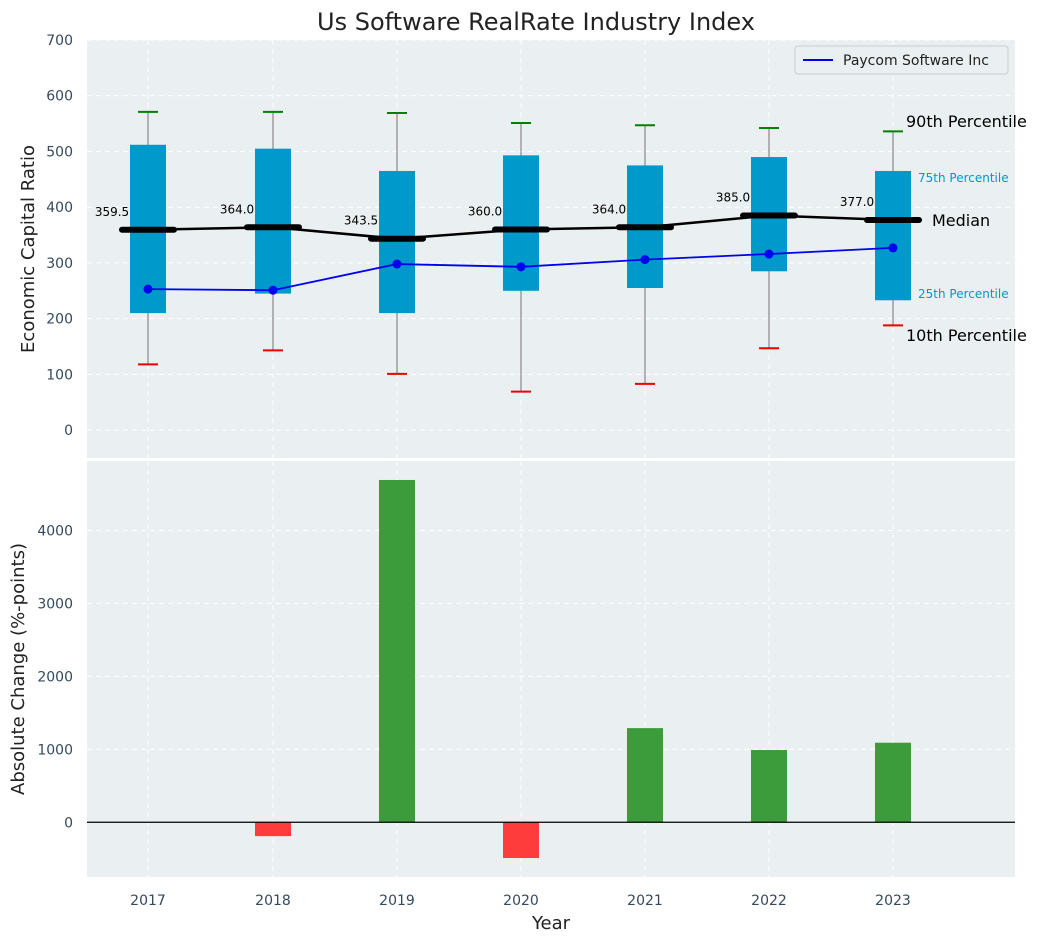 This screenshot has width=1041, height=946. I want to click on annotation-p90: 90th Percentile, so click(966, 121).